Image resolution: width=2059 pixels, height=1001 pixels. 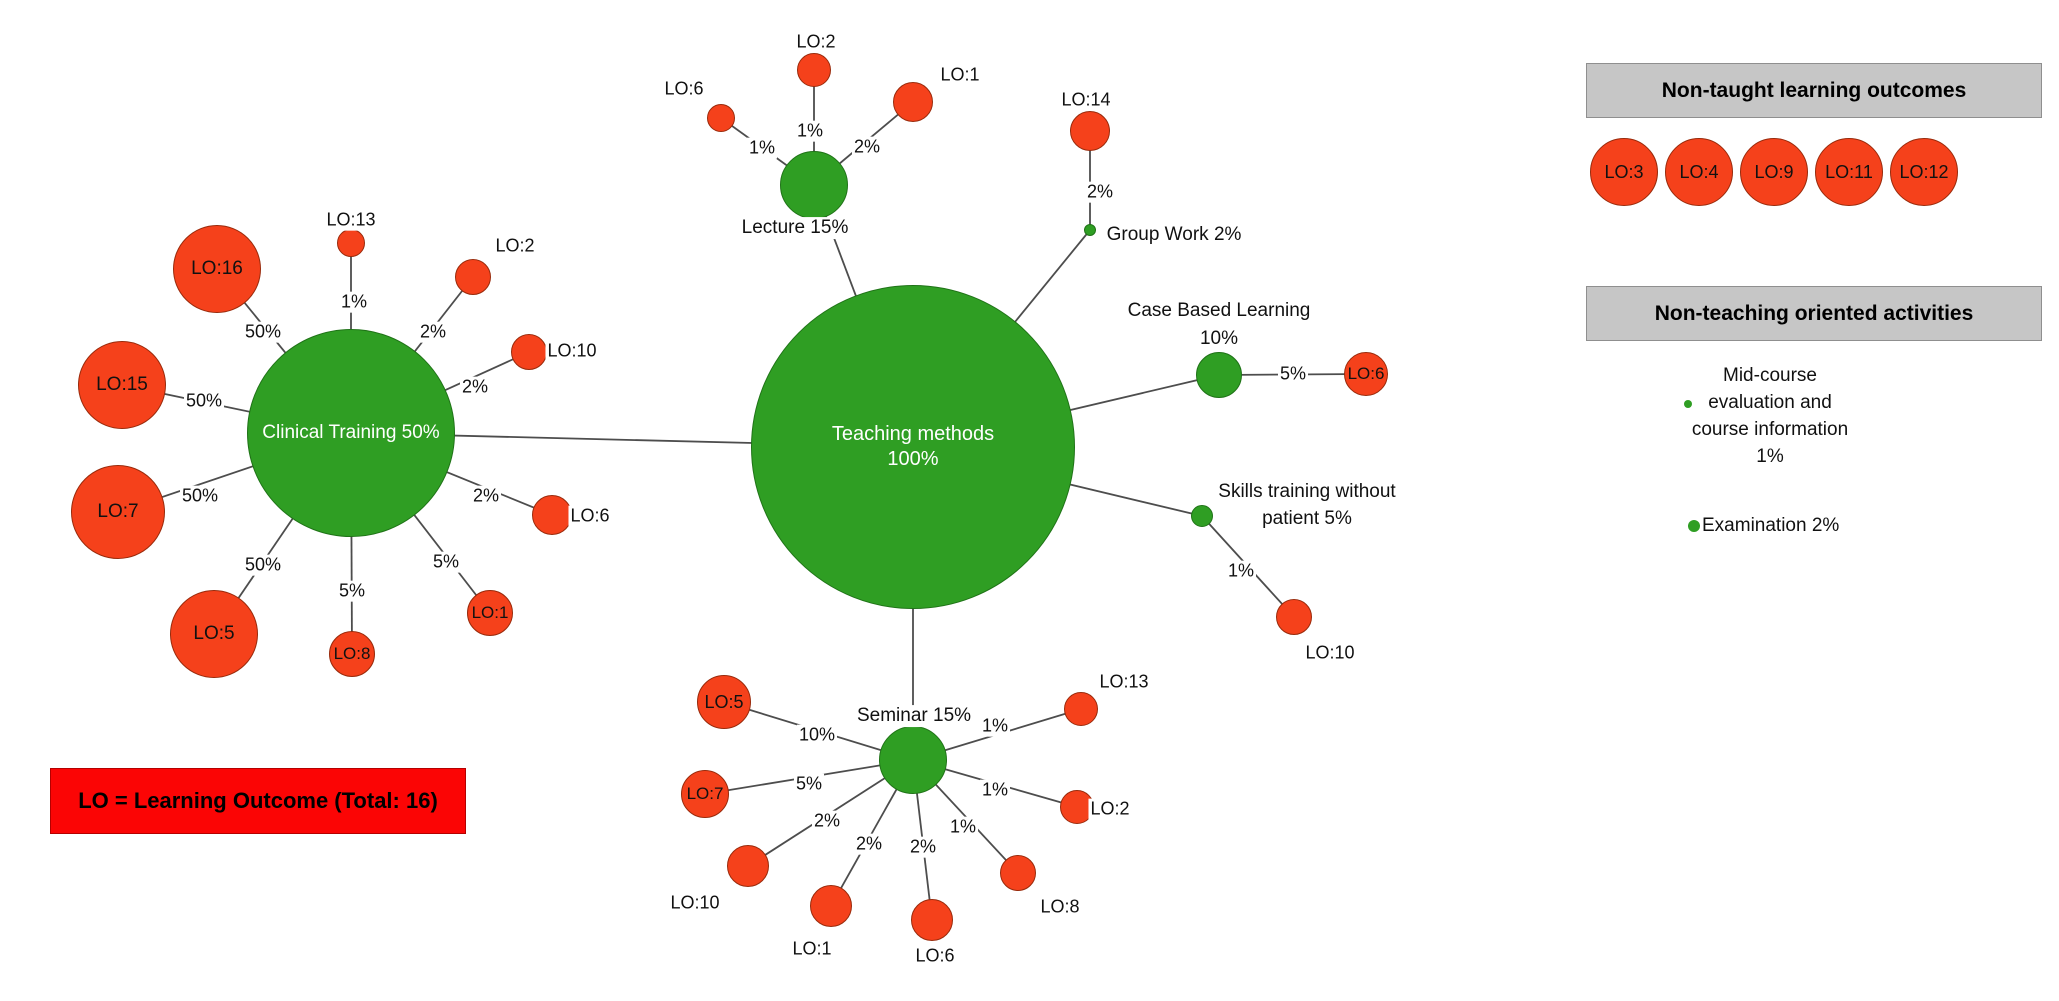 I want to click on label-lo-seminar-13: LO:13, so click(x=1124, y=682).